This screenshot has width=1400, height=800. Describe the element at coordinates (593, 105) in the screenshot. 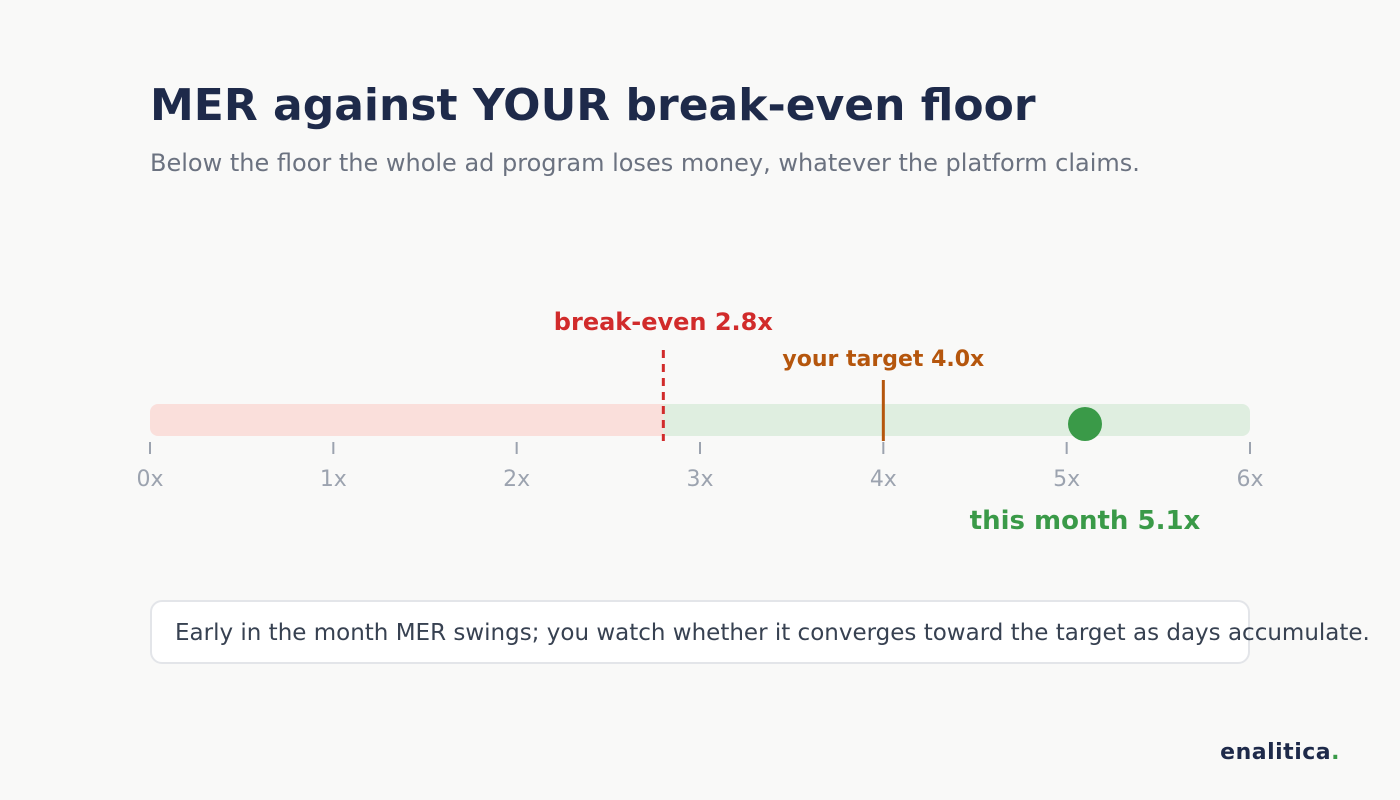

I see `page-title: MER against YOUR break-even floor` at that location.